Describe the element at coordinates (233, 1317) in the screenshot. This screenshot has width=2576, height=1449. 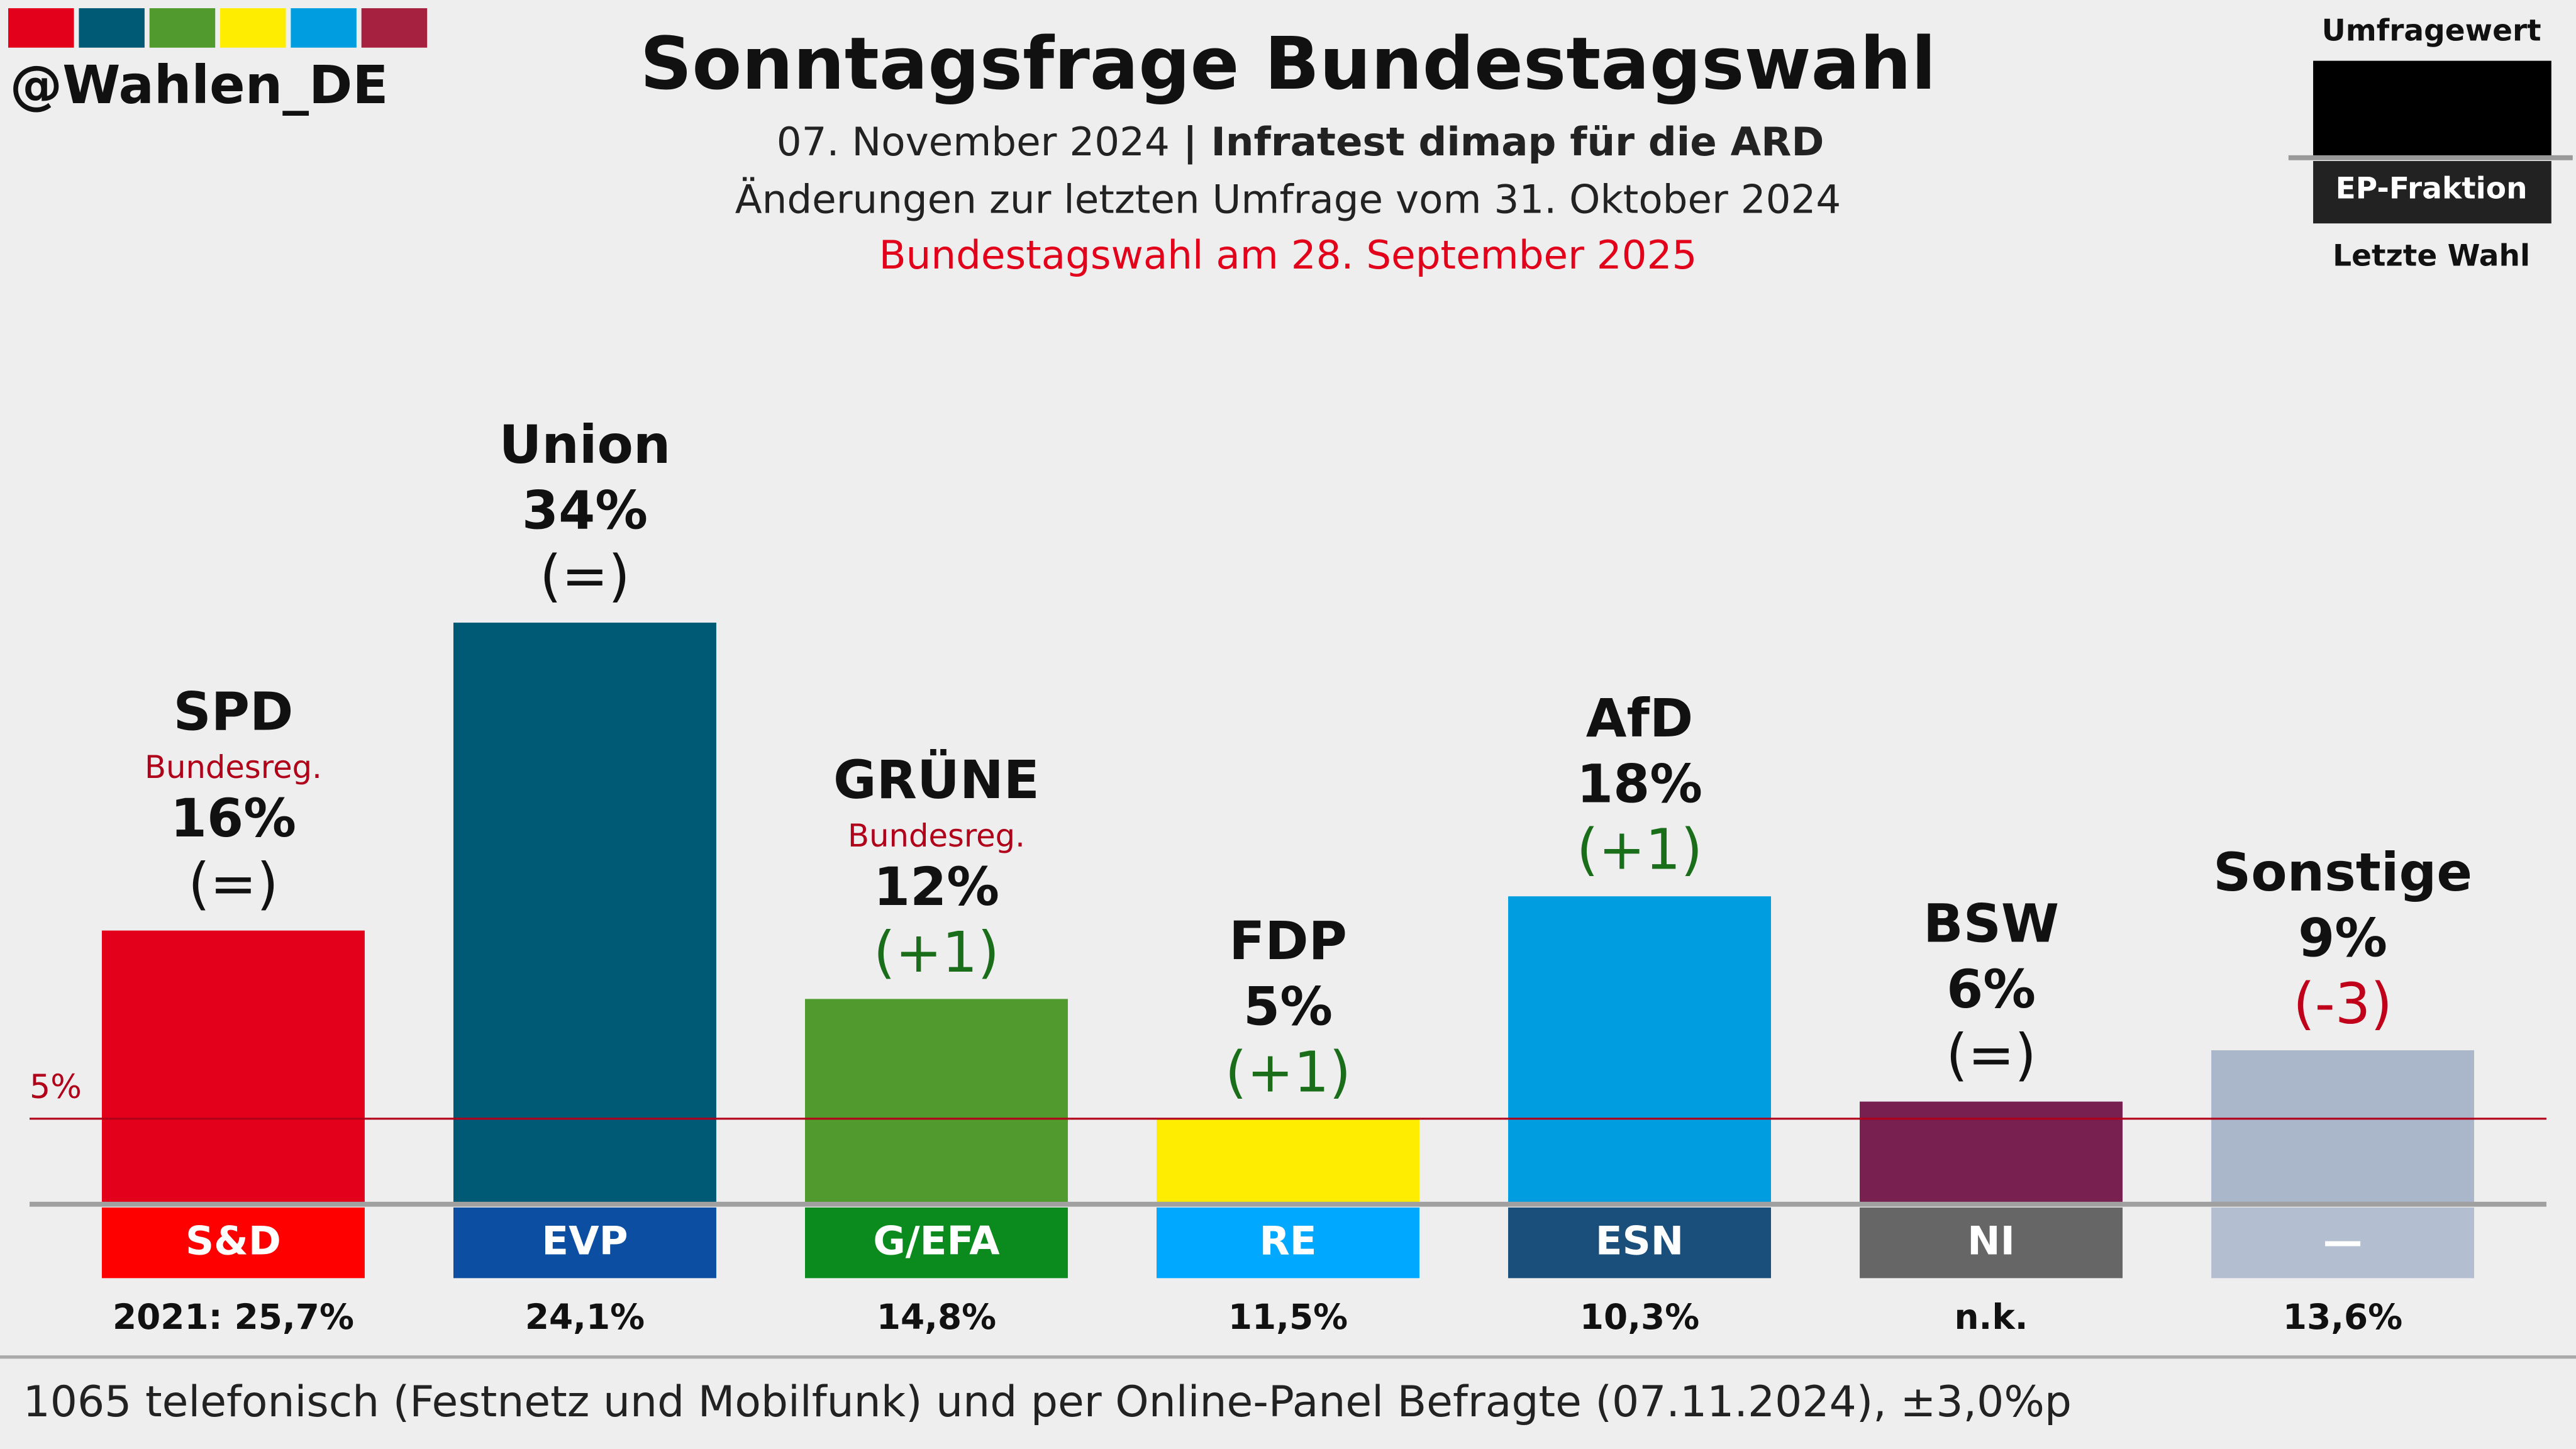
I see `last-election-label: 2021: 25,7%` at that location.